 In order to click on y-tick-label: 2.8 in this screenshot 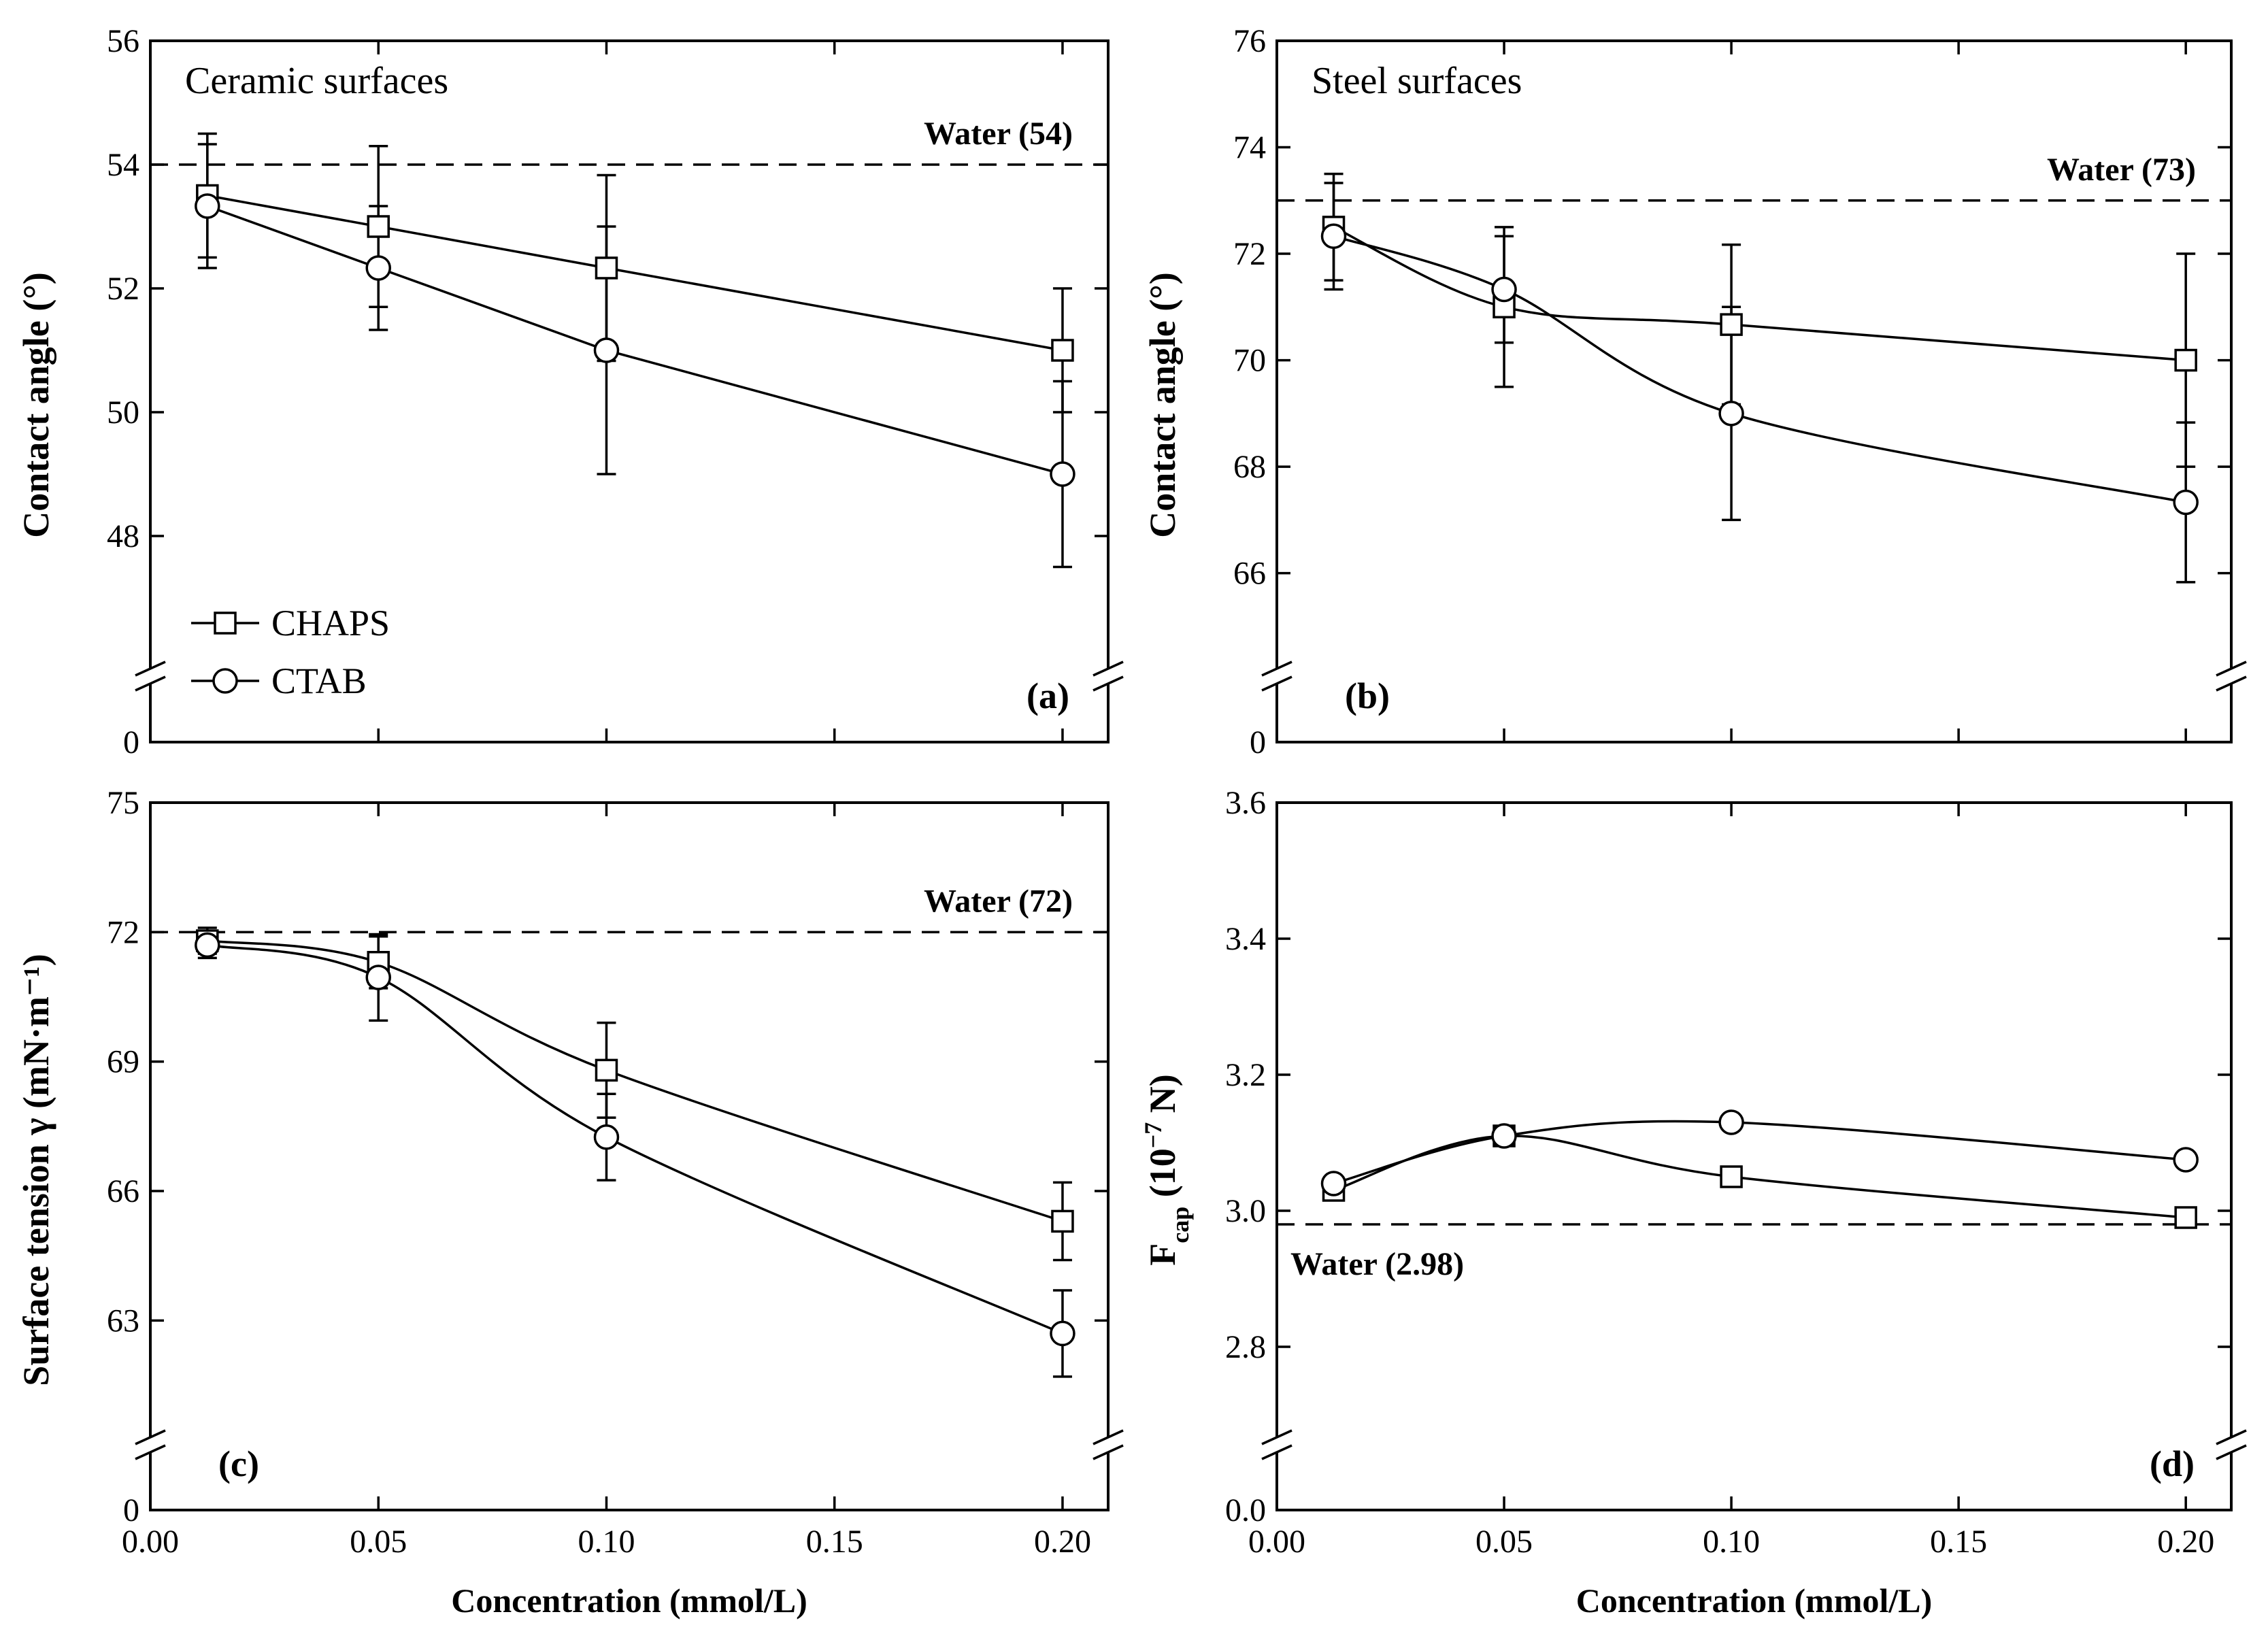, I will do `click(1246, 1347)`.